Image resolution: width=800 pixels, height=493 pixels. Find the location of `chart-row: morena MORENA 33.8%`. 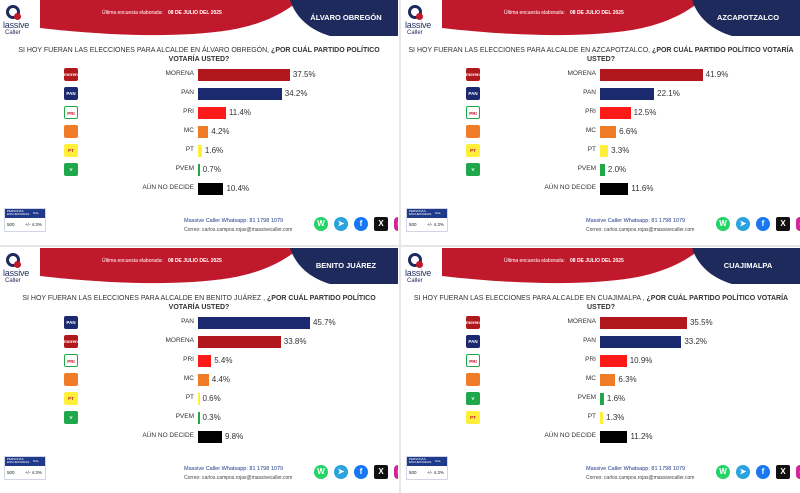

chart-row: morena MORENA 33.8% is located at coordinates (199, 342).